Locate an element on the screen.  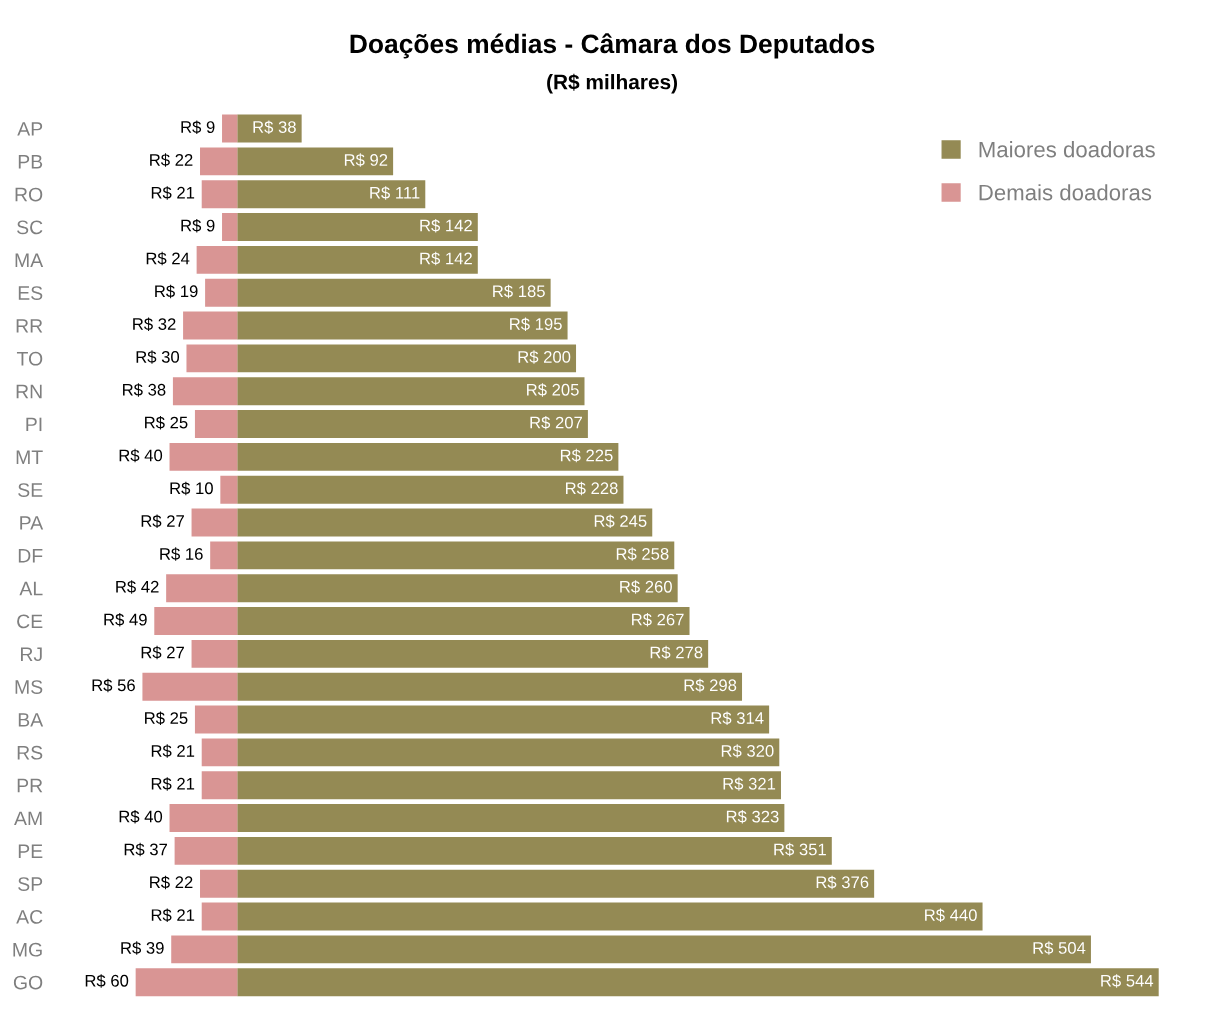
y-tick-label: GO is located at coordinates (28, 982).